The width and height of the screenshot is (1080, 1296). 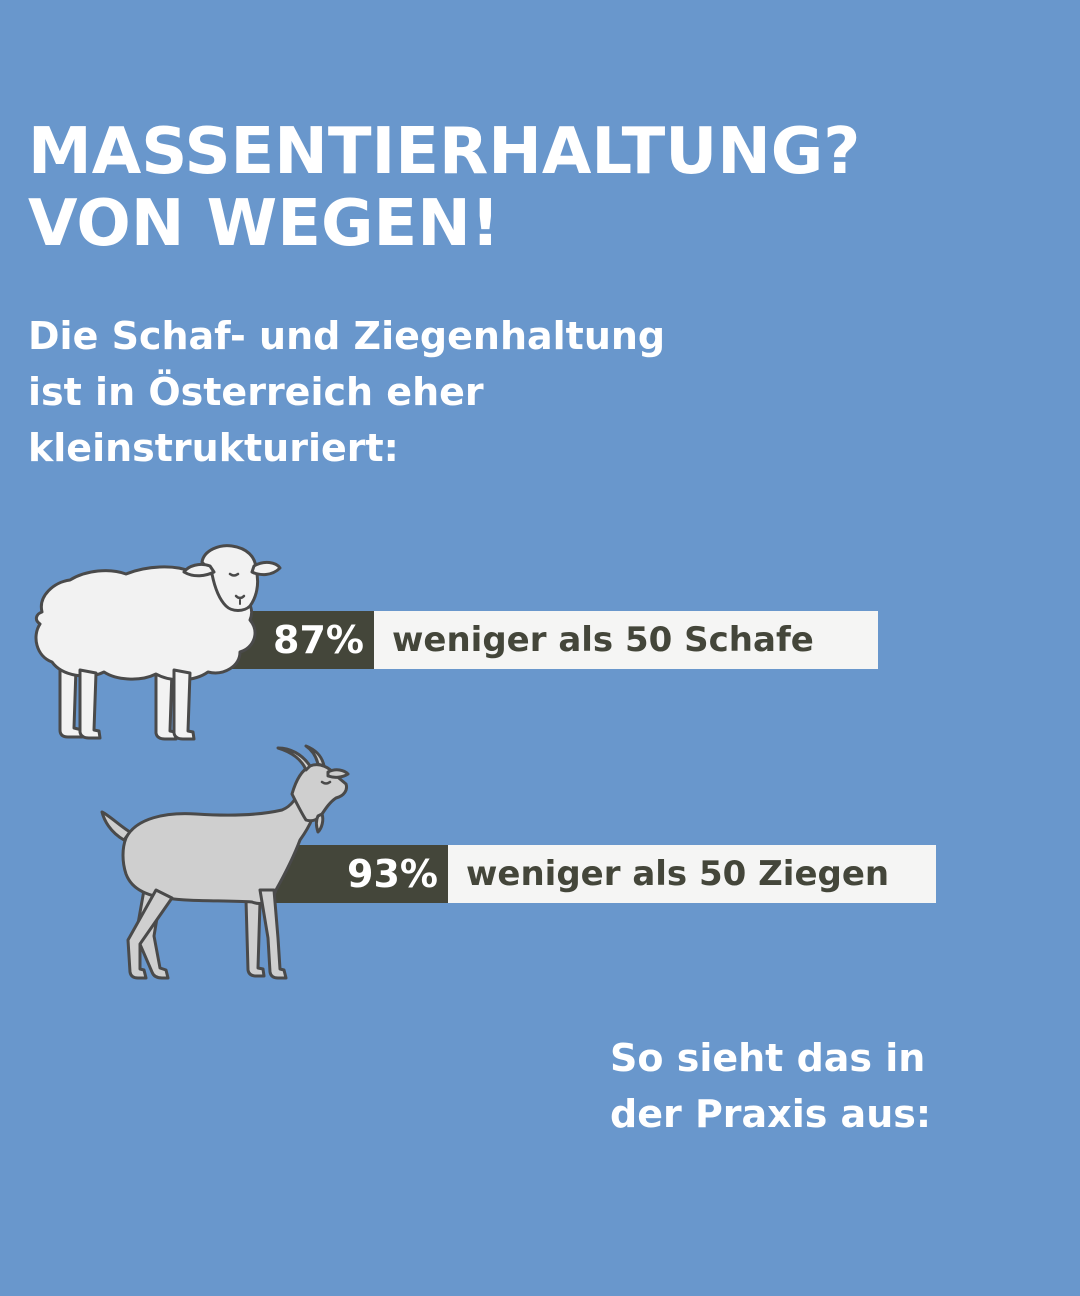 I want to click on intro-line-1: Die Schaf- und Ziegenhaltung, so click(x=347, y=336).